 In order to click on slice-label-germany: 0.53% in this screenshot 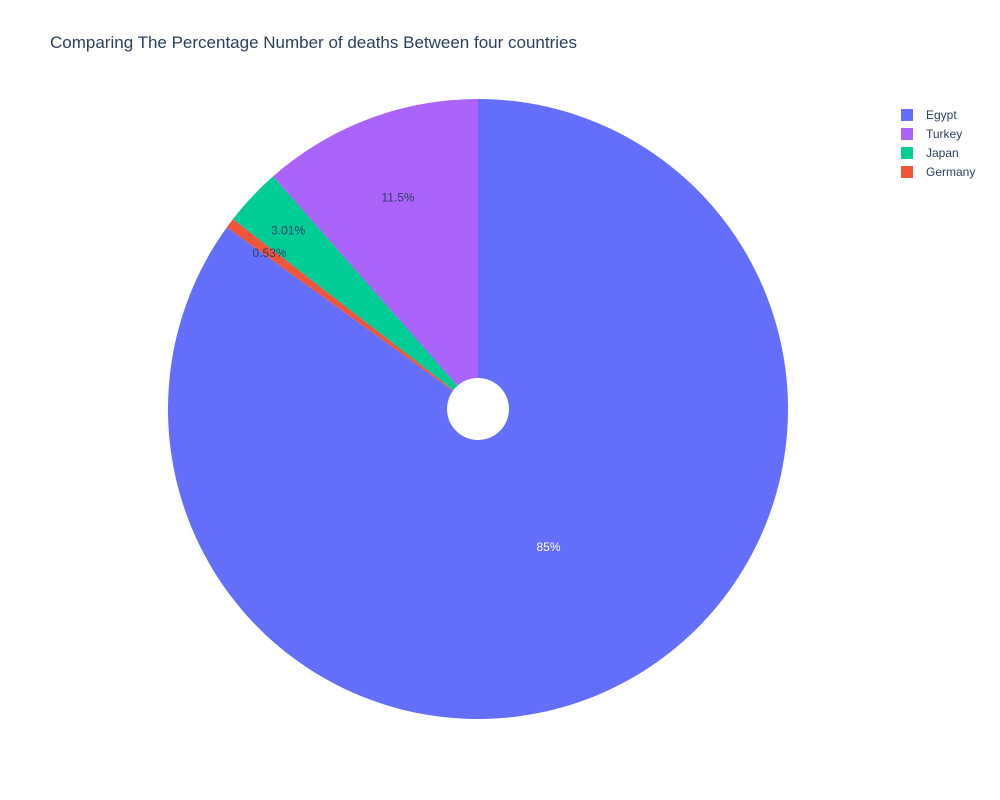, I will do `click(270, 253)`.